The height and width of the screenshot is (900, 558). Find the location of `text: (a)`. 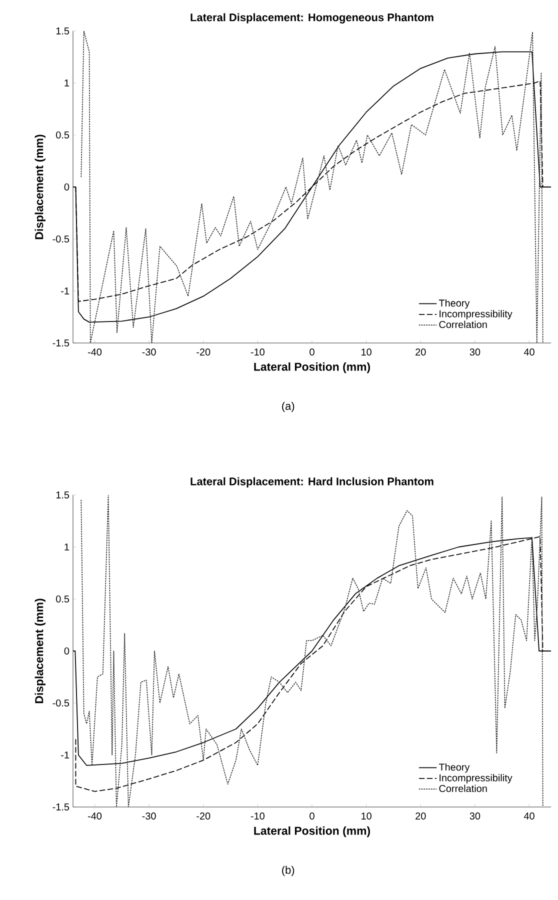

text: (a) is located at coordinates (288, 407).